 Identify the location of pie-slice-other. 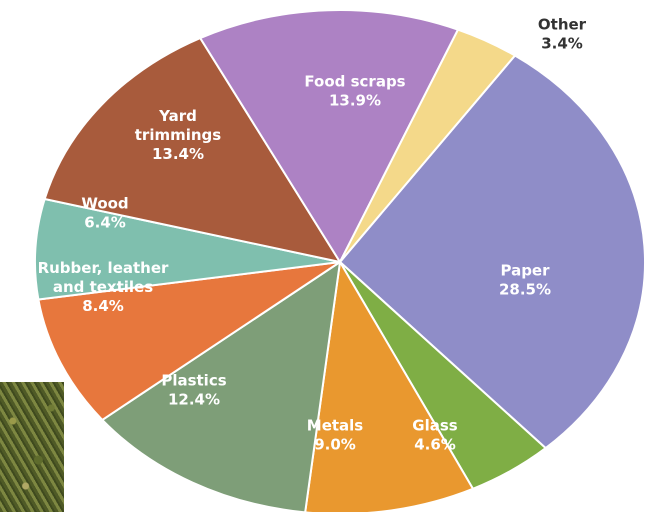
(428, 145).